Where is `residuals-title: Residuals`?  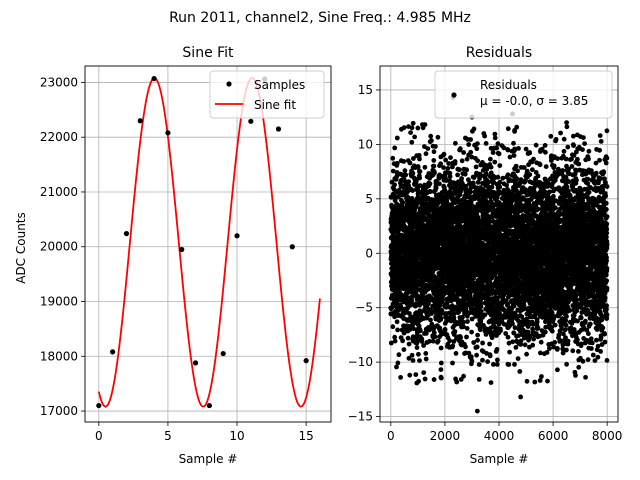
residuals-title: Residuals is located at coordinates (499, 53).